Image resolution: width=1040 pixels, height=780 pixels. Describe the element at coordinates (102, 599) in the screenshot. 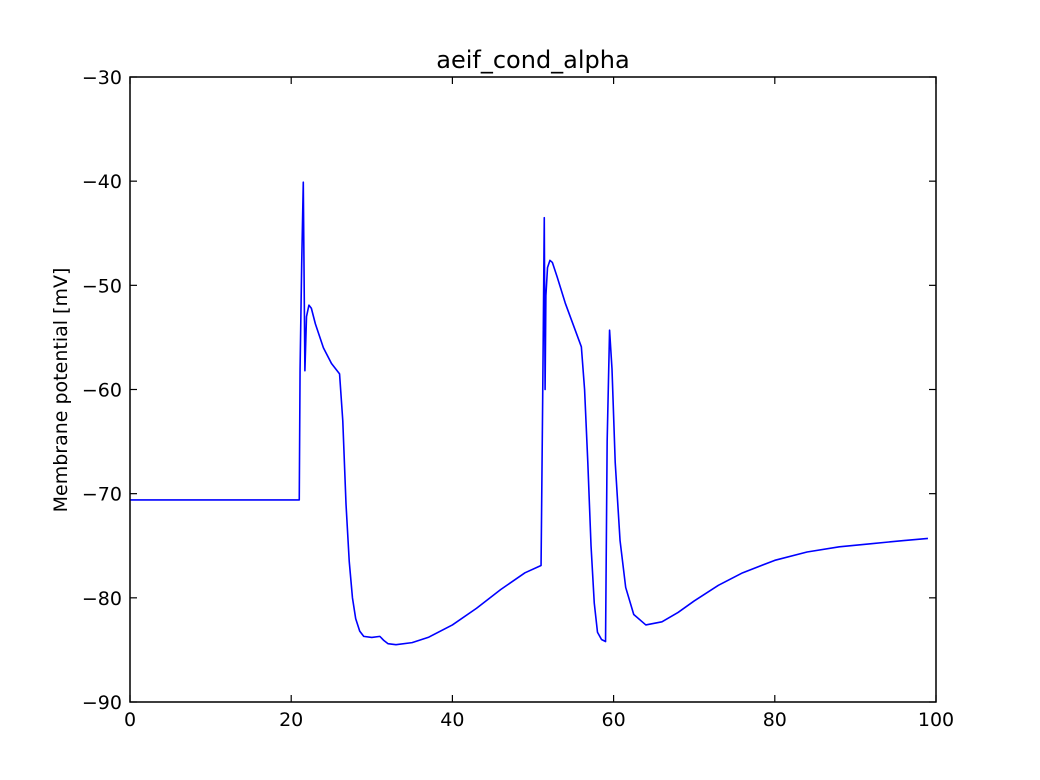

I see `y-tick-label: −80` at that location.